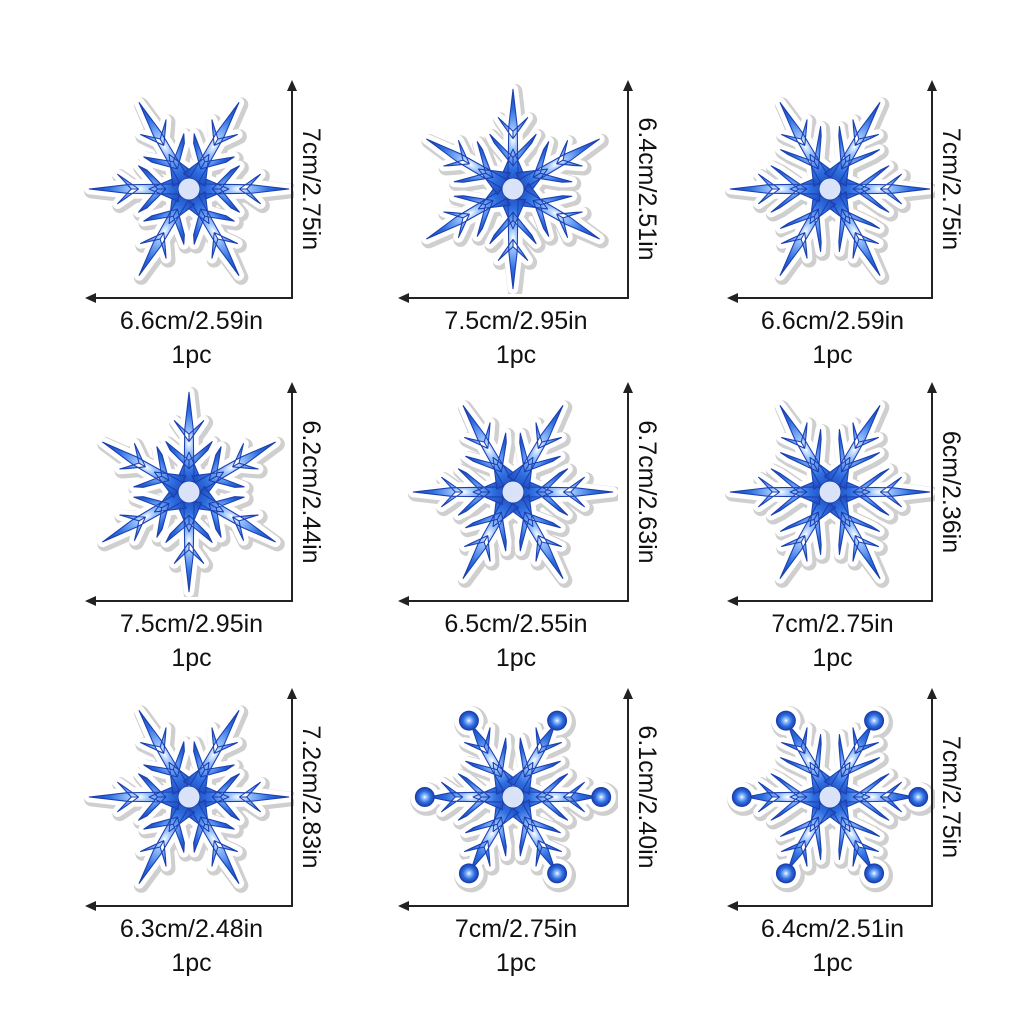  What do you see at coordinates (516, 624) in the screenshot?
I see `width-label: 6.5cm/2.55in` at bounding box center [516, 624].